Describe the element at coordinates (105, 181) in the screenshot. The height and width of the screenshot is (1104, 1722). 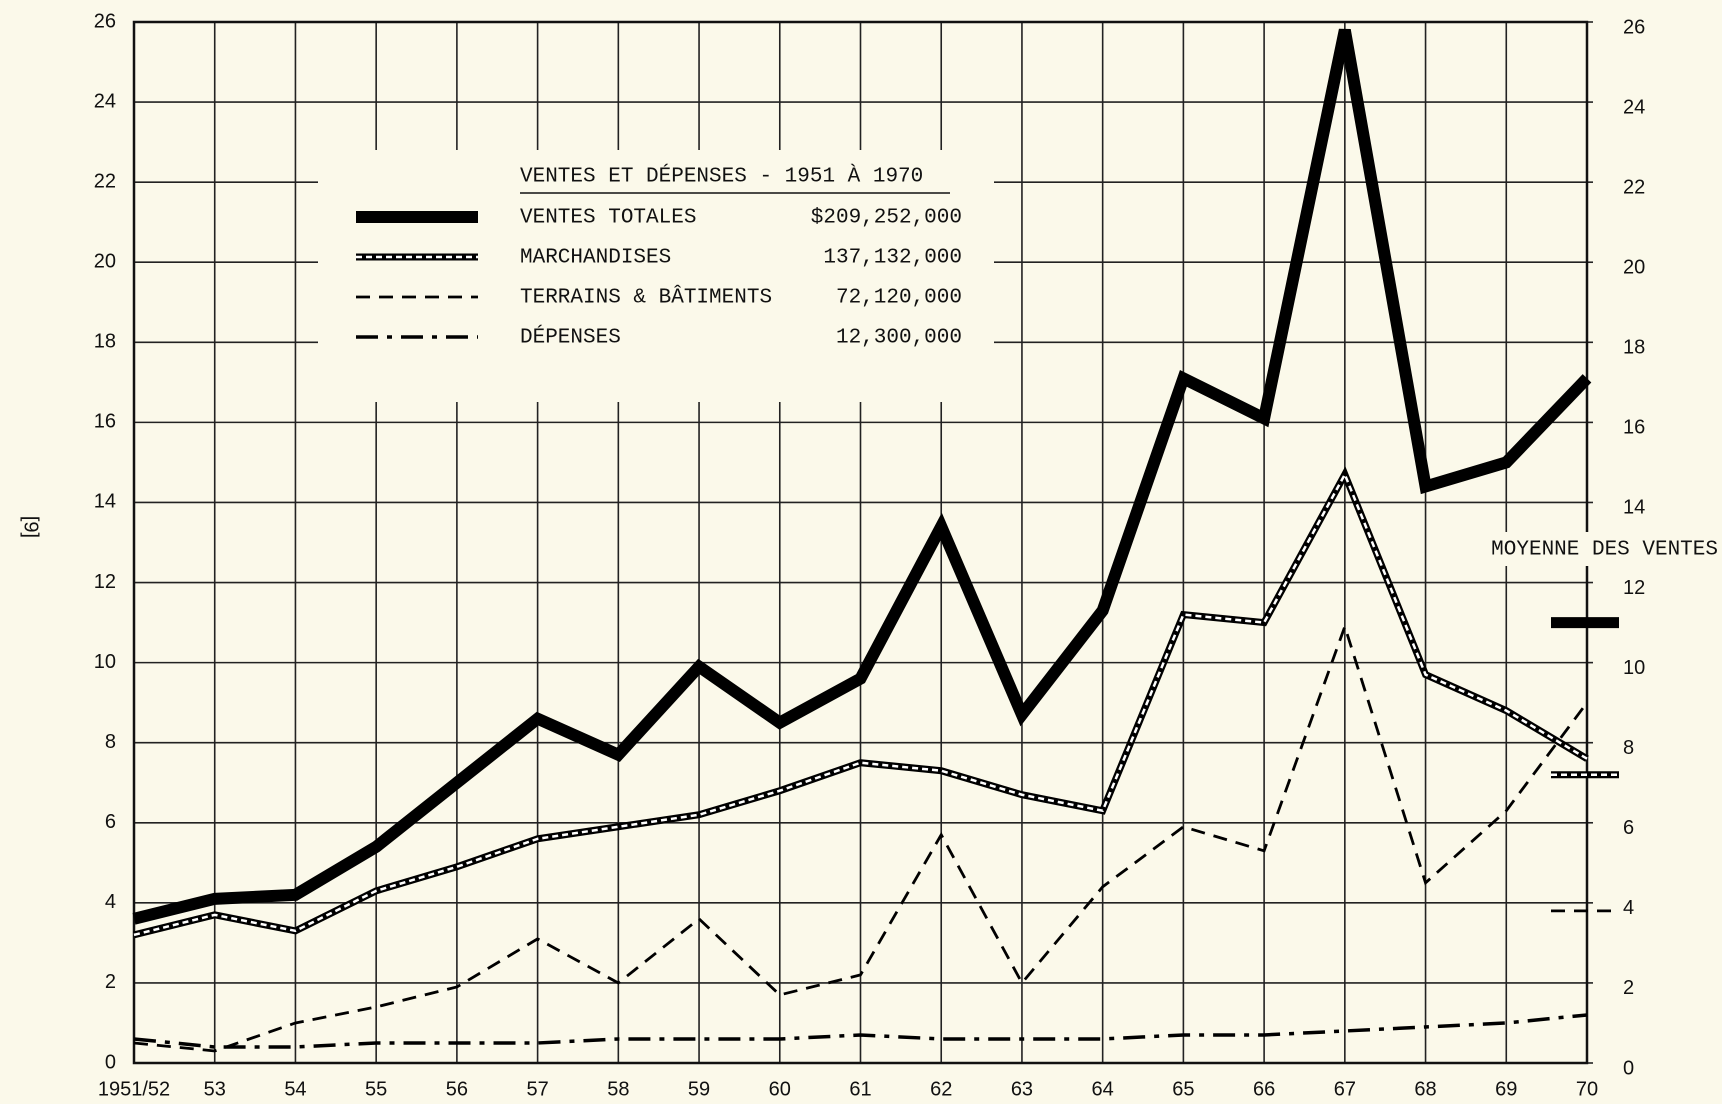
I see `y-tick-label: 22` at that location.